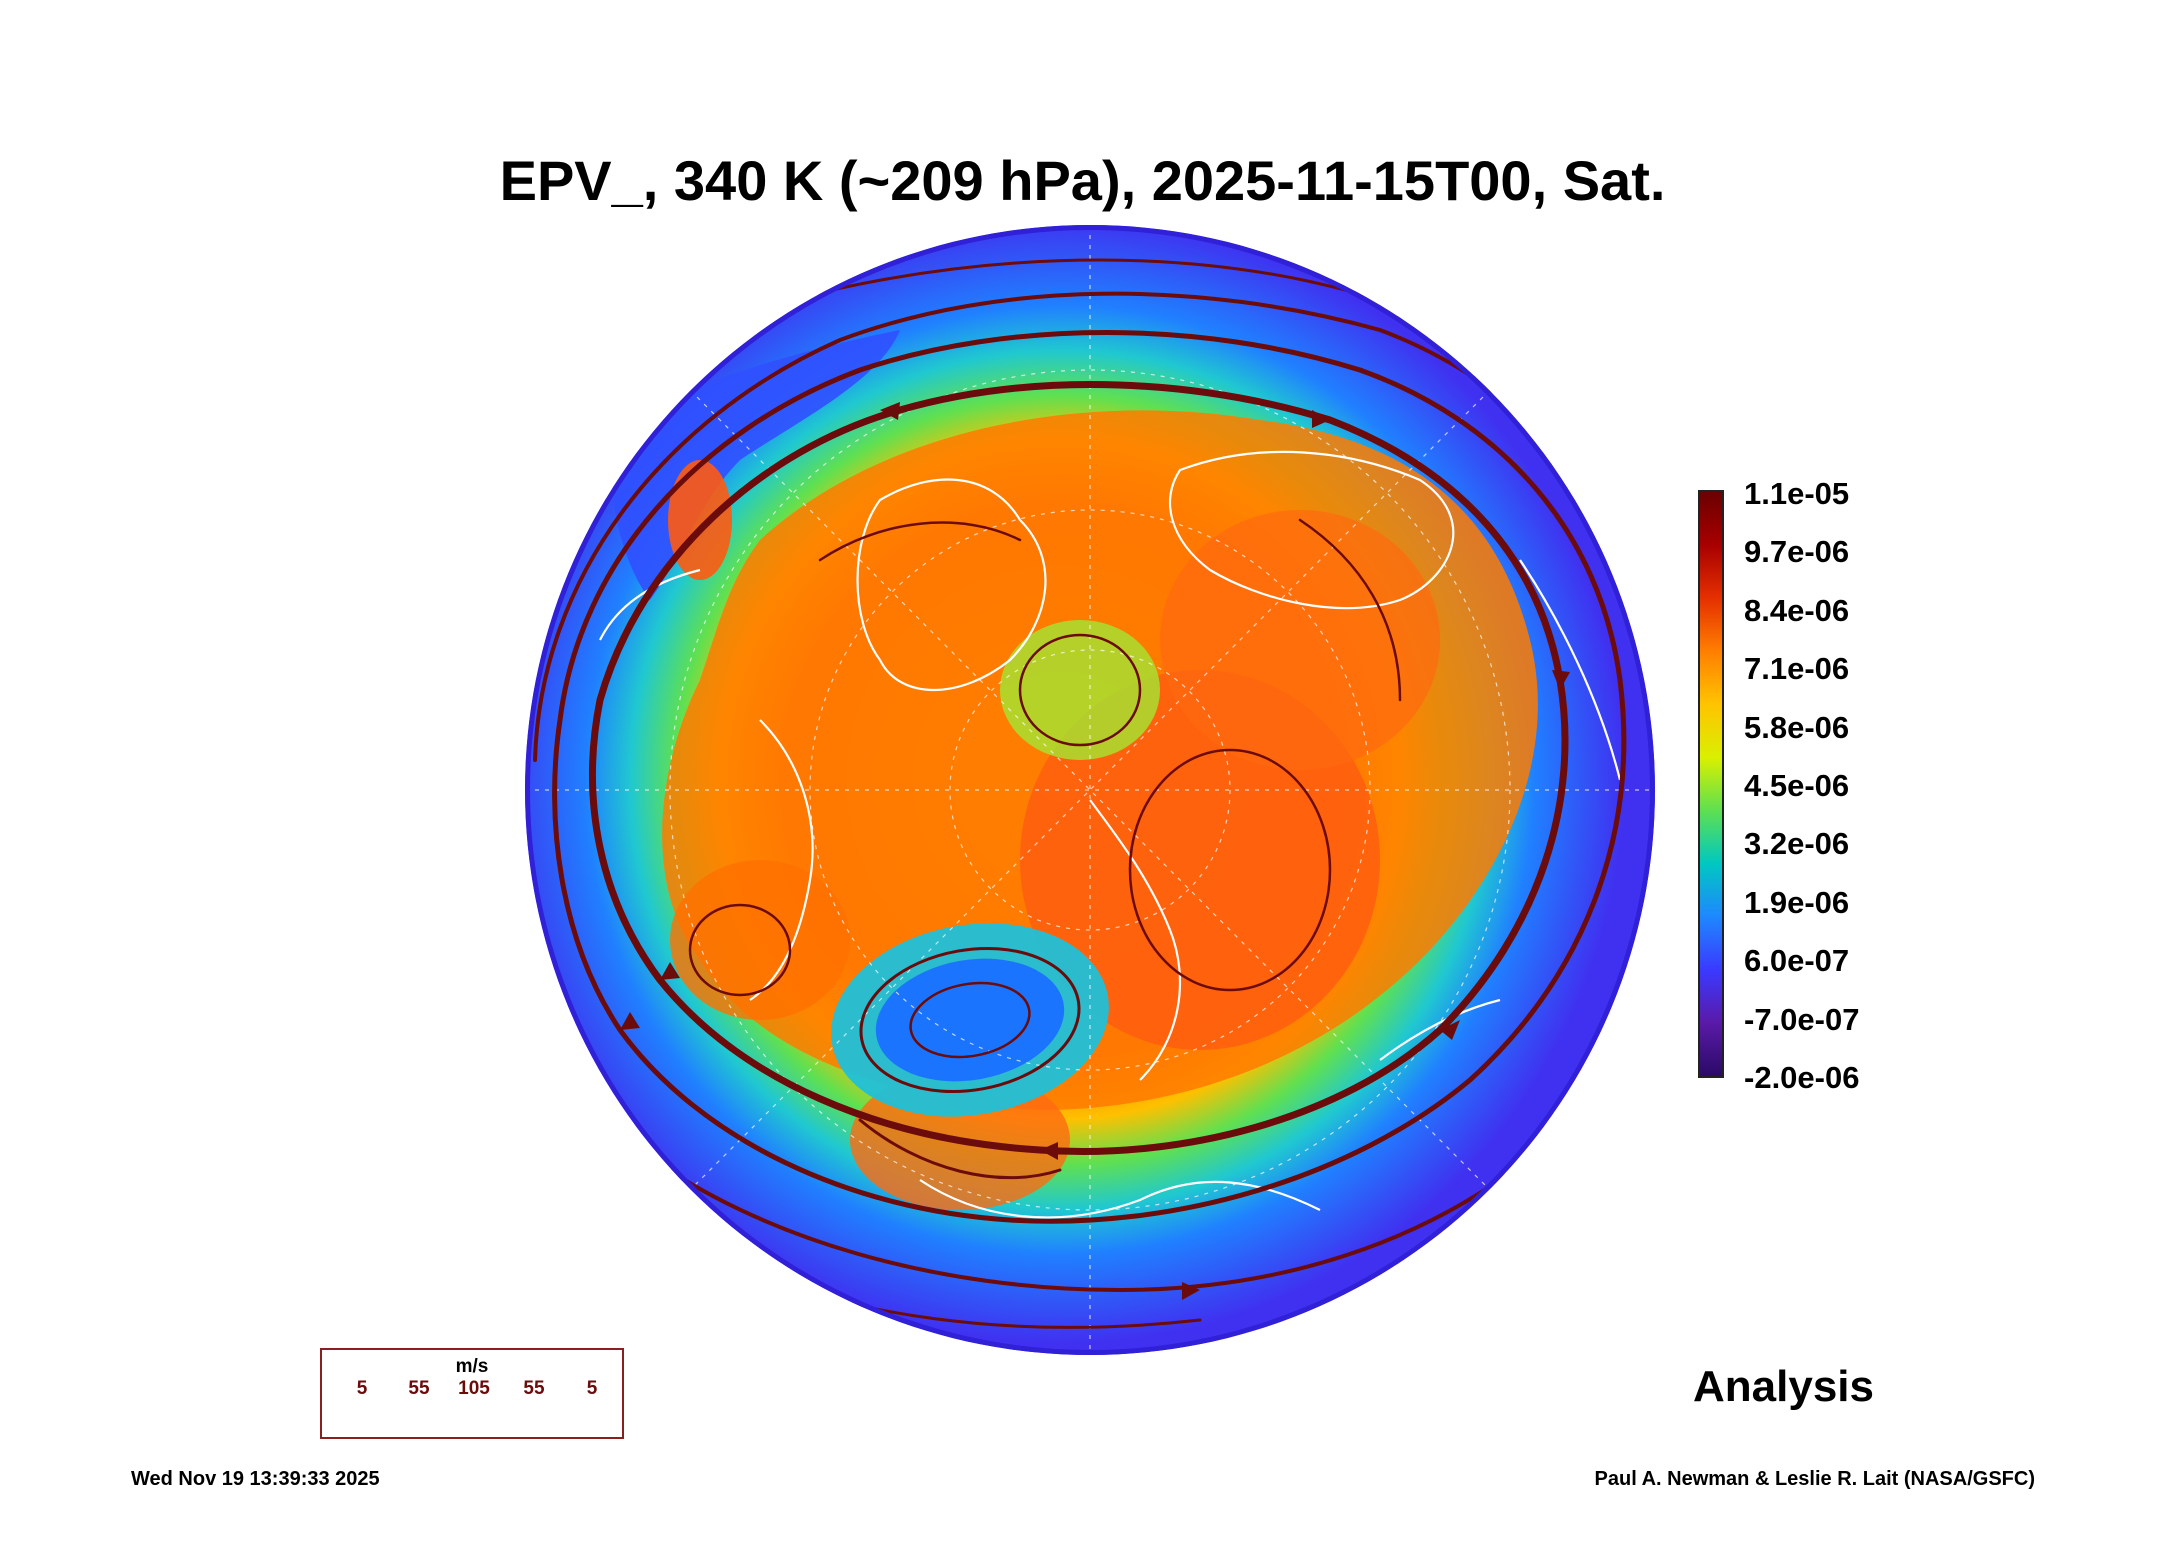  What do you see at coordinates (255, 1479) in the screenshot?
I see `footer-timestamp: Wed Nov 19 13:39:33 2025` at bounding box center [255, 1479].